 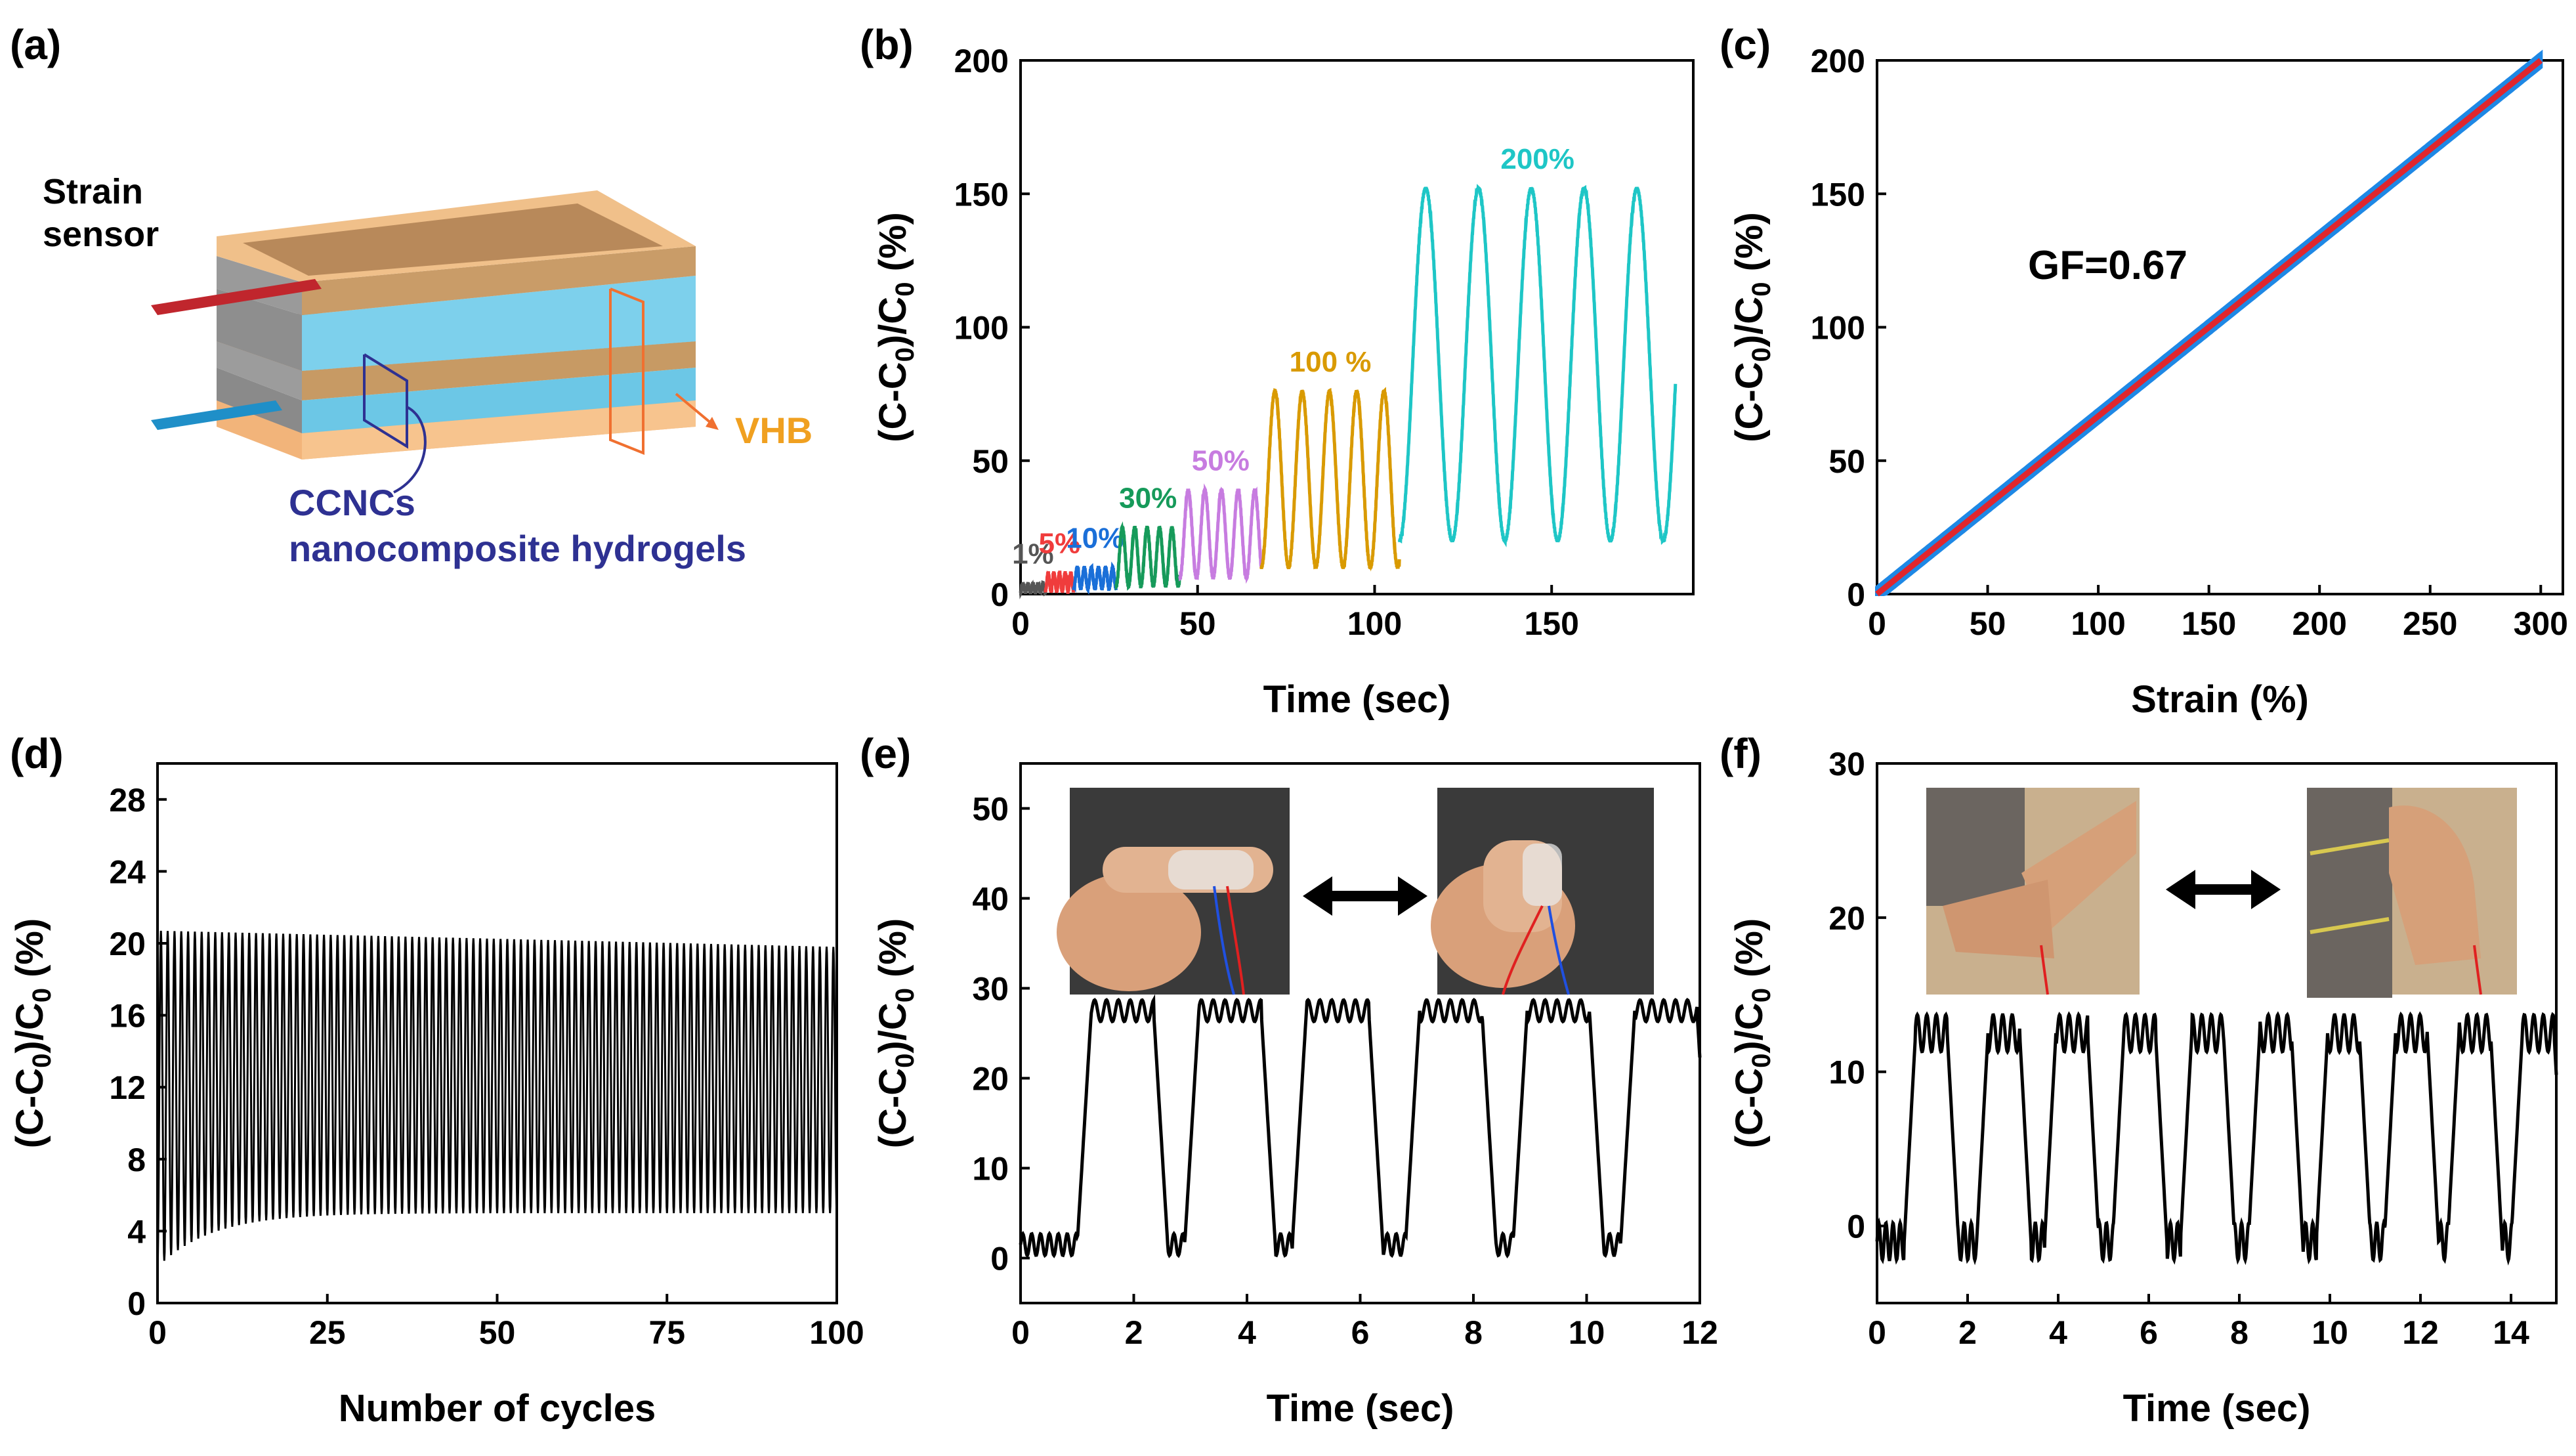 What do you see at coordinates (1173, 891) in the screenshot?
I see `finger-photo-straight` at bounding box center [1173, 891].